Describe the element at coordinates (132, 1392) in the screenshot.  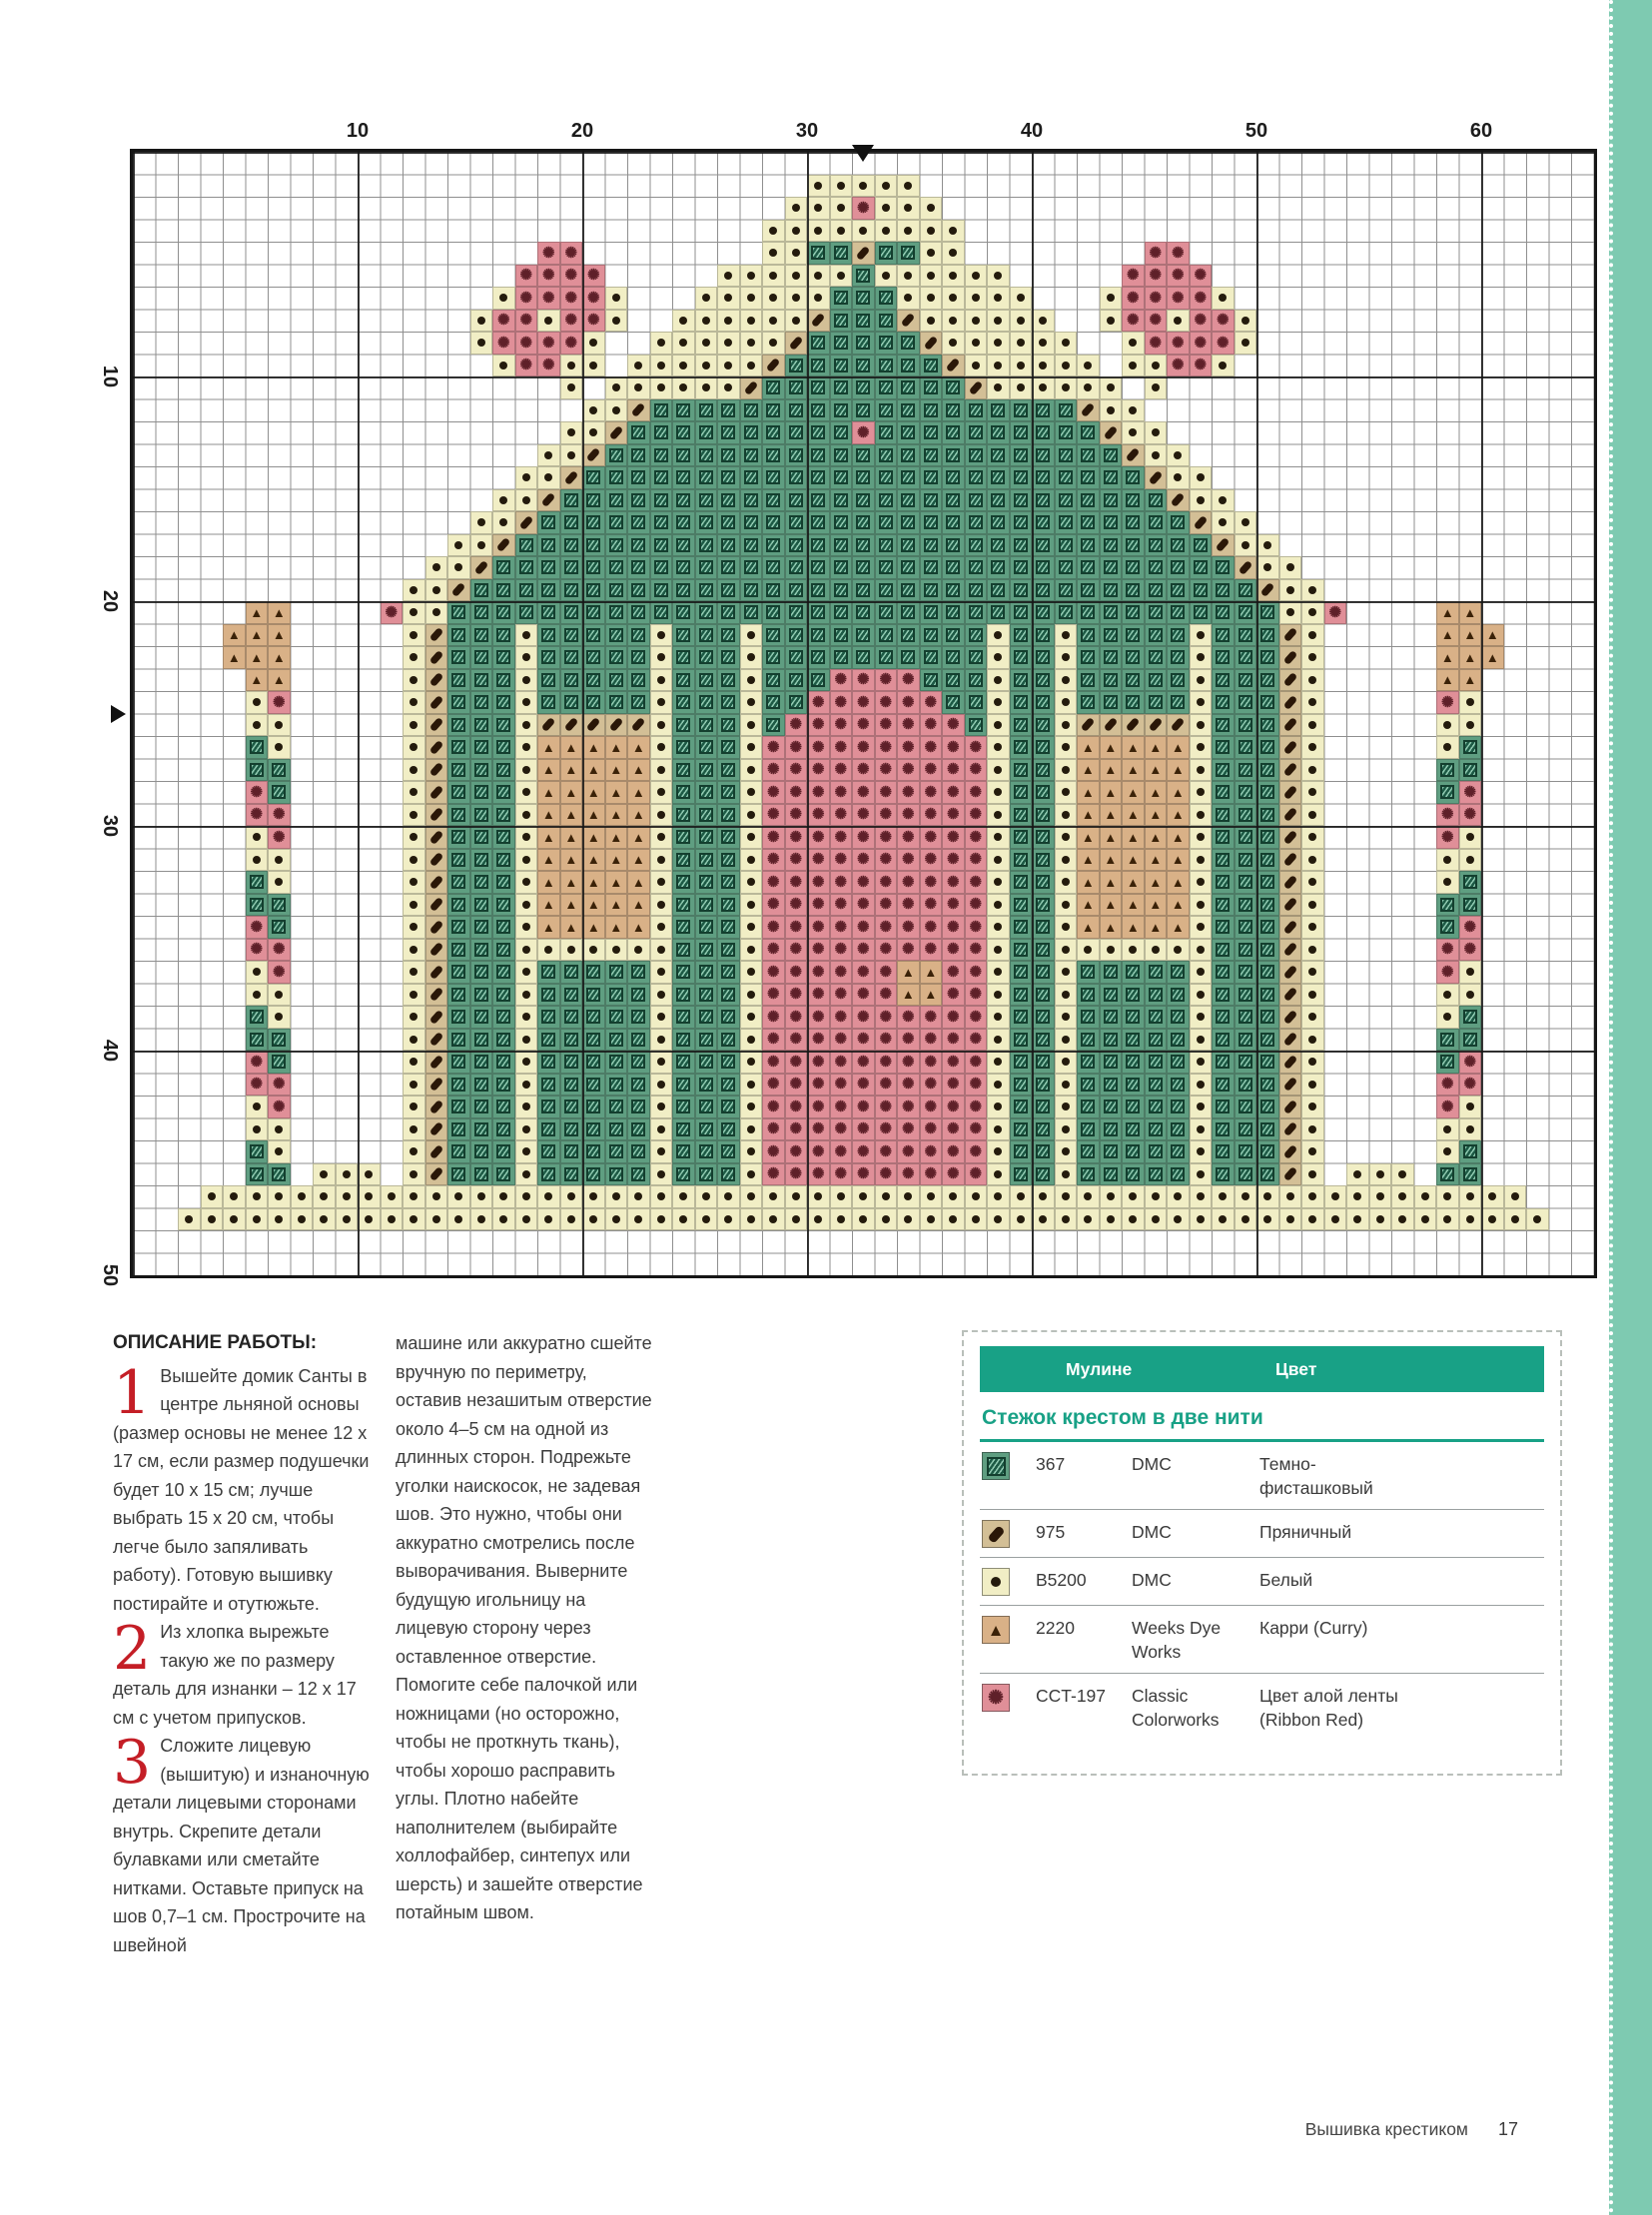
I see `step-number: 1` at that location.